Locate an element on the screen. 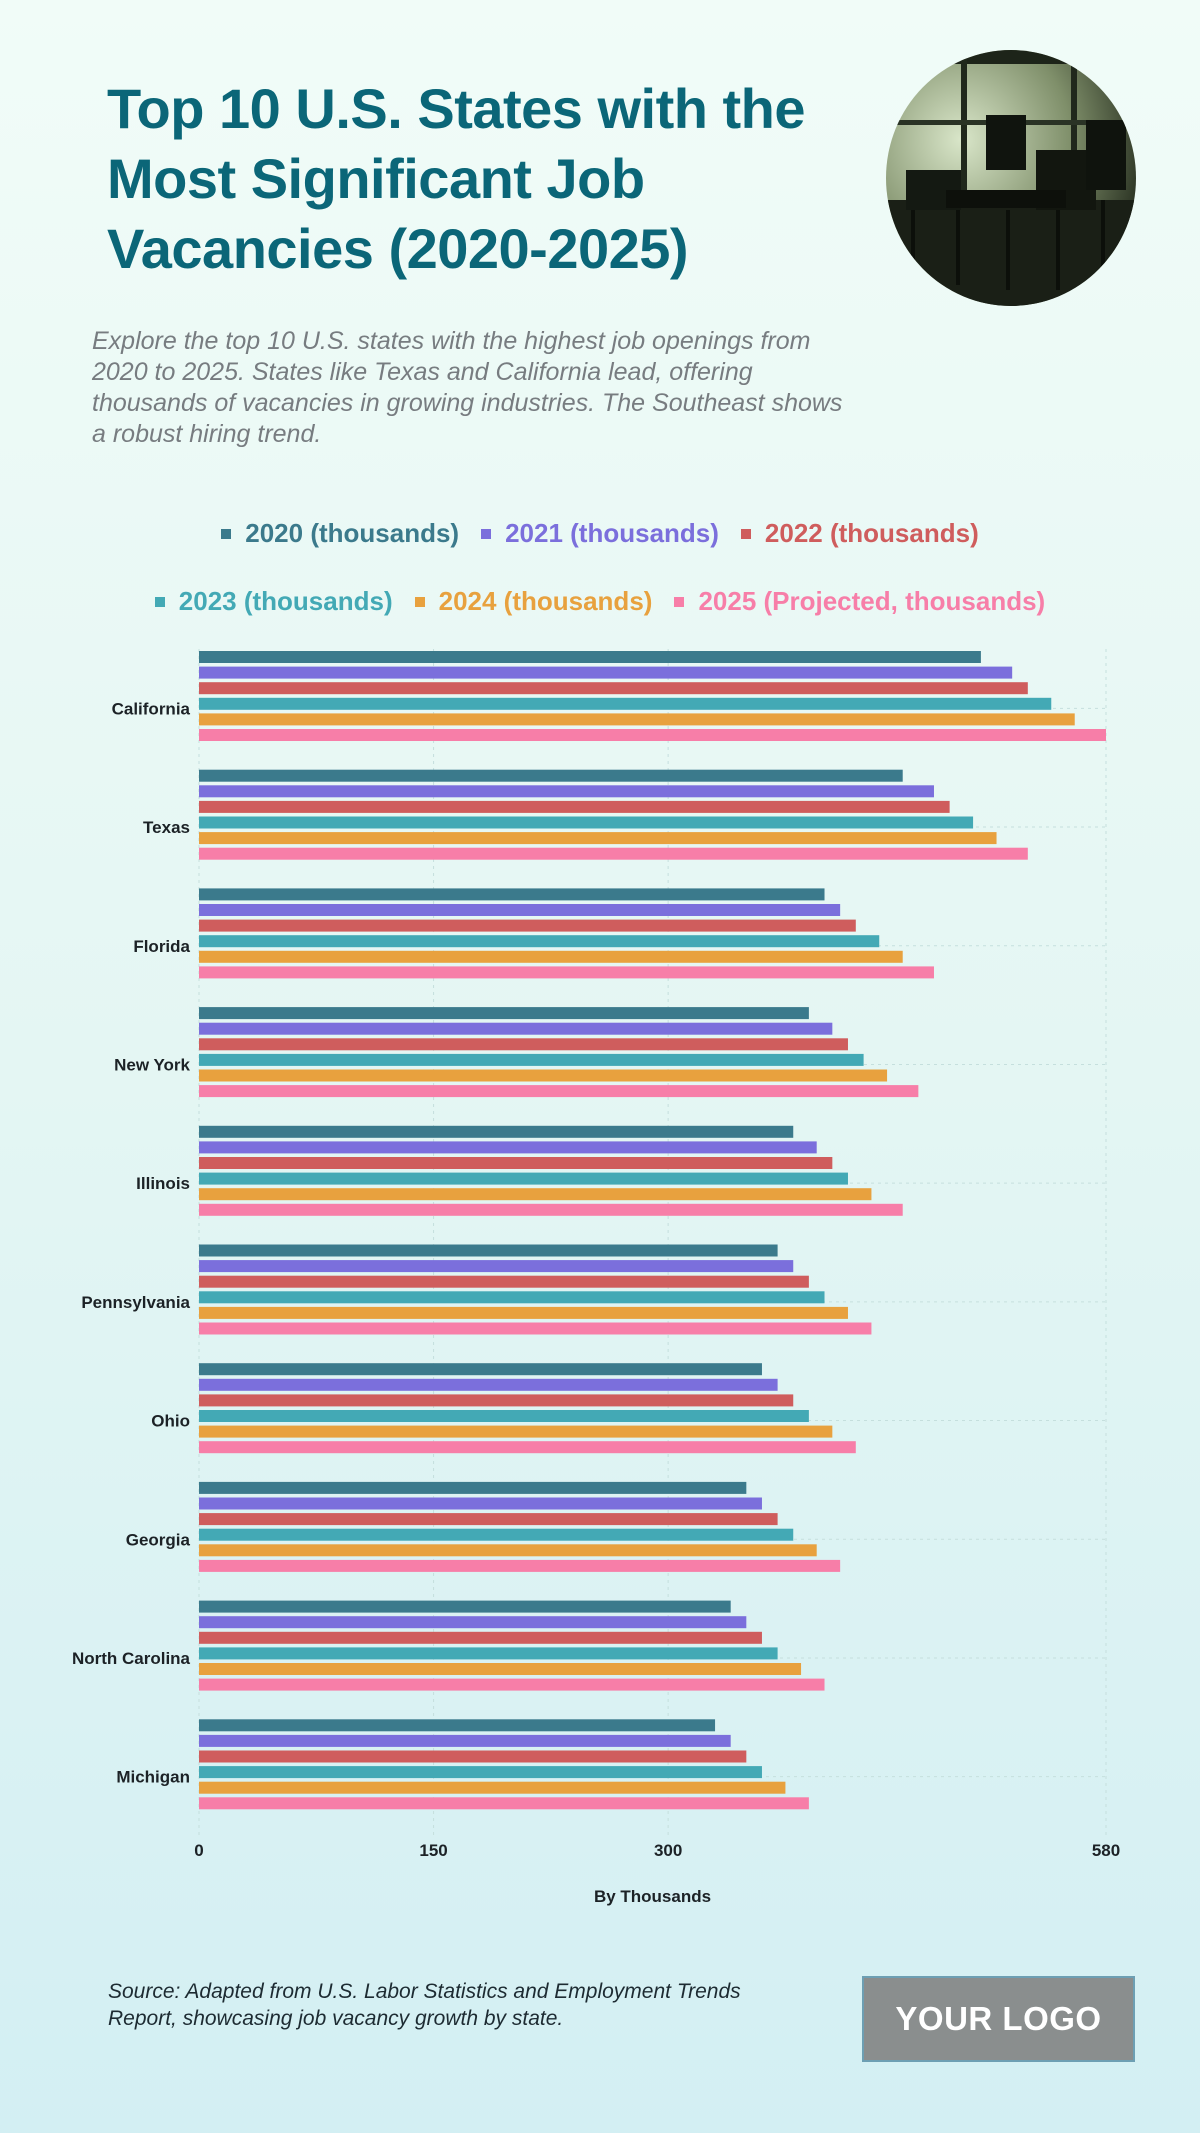  legend-item-2022: 2022 (thousands) is located at coordinates (859, 533).